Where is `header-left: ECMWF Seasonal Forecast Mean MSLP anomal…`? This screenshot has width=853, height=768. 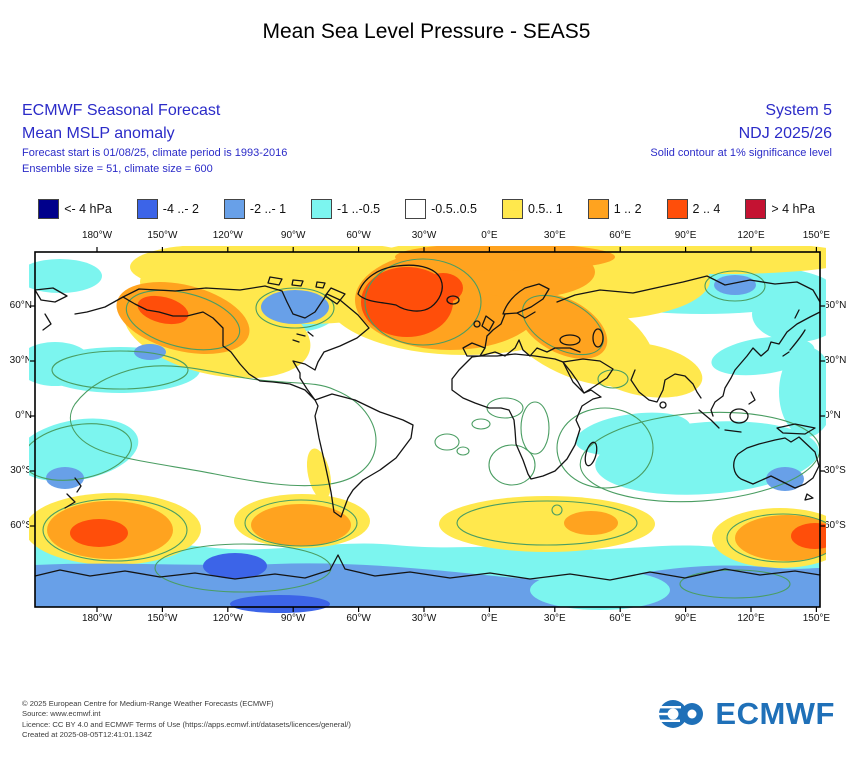 header-left: ECMWF Seasonal Forecast Mean MSLP anomal… is located at coordinates (154, 138).